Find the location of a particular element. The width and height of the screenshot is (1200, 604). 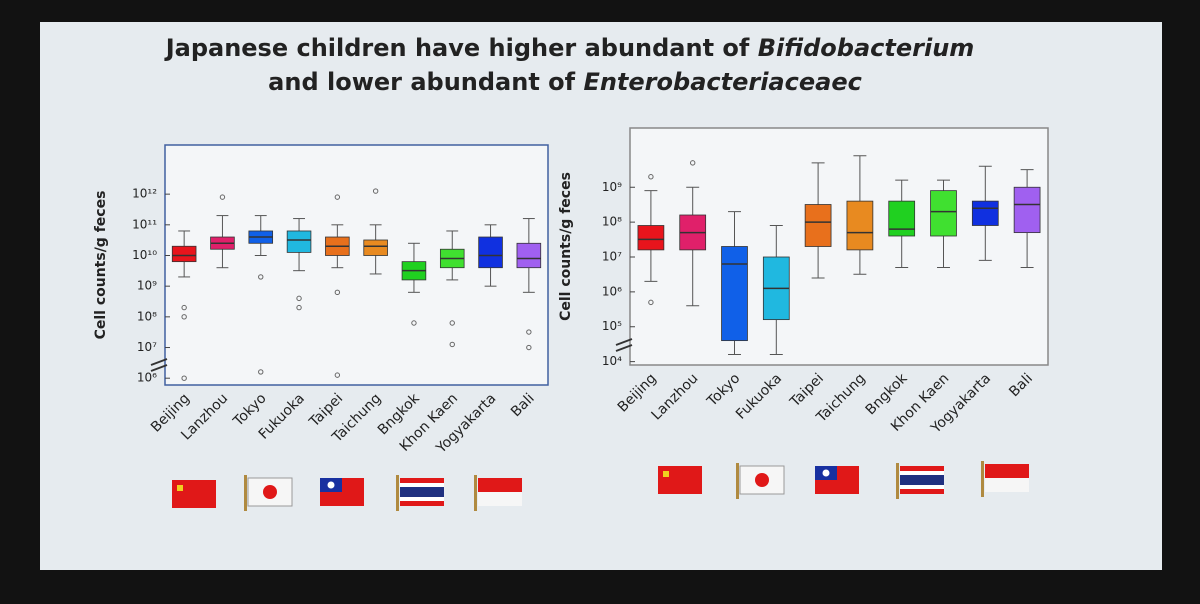

y-tick-label: 10¹⁰ is located at coordinates (144, 255).